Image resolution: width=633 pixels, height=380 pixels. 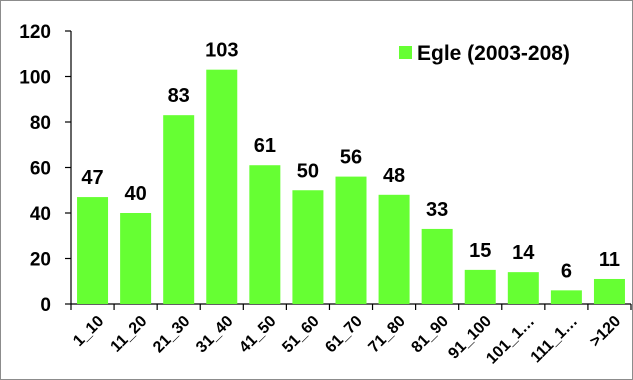 What do you see at coordinates (301, 335) in the screenshot?
I see `x-tick-label: 51_60` at bounding box center [301, 335].